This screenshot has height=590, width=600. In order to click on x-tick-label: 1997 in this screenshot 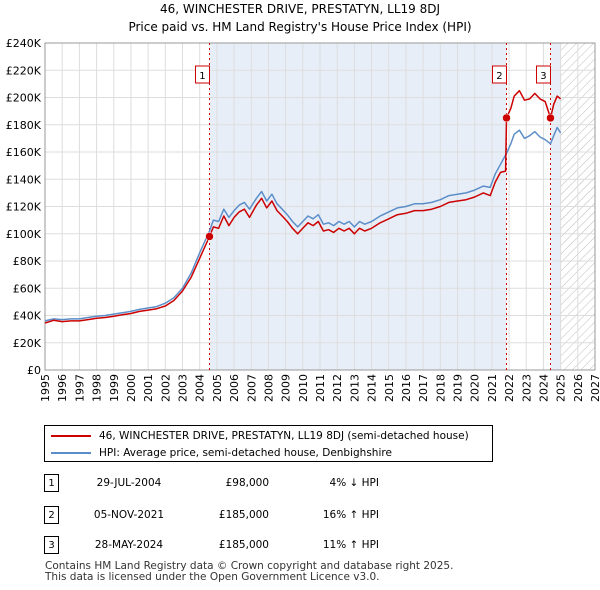, I will do `click(79, 388)`.